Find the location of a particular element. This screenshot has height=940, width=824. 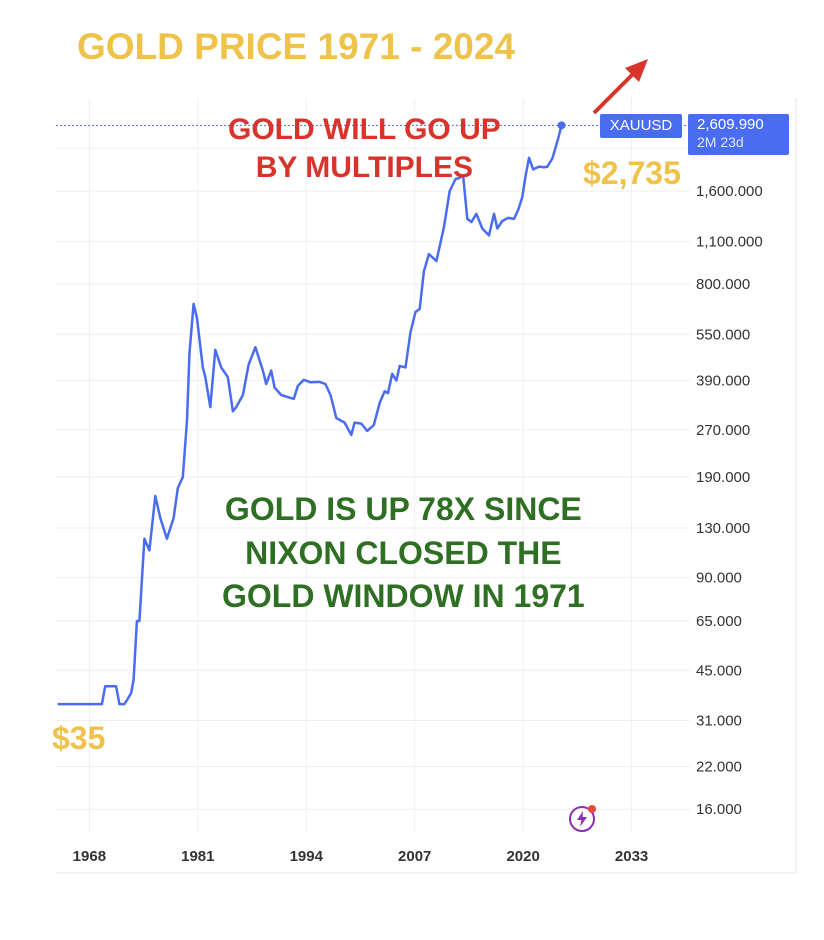

last-price-badge: 2,609.990 2M 23d is located at coordinates (738, 134).